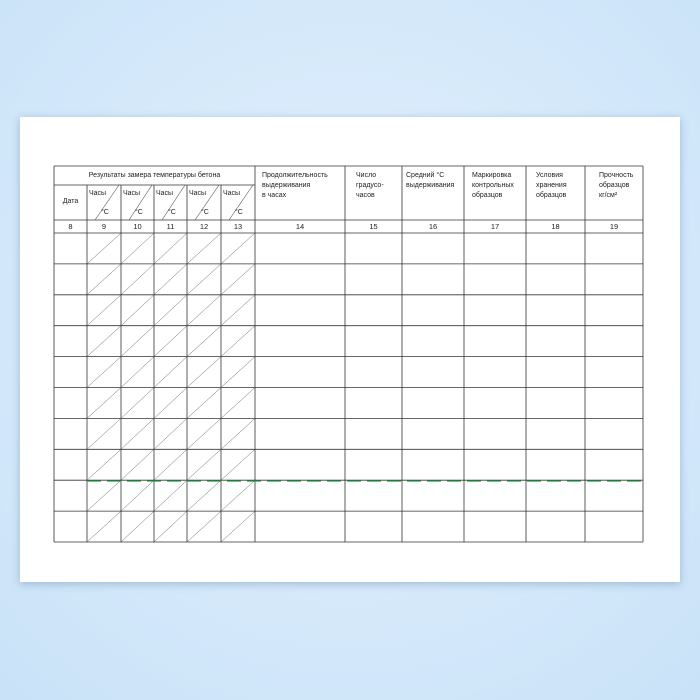  I want to click on column-number: 10, so click(137, 226).